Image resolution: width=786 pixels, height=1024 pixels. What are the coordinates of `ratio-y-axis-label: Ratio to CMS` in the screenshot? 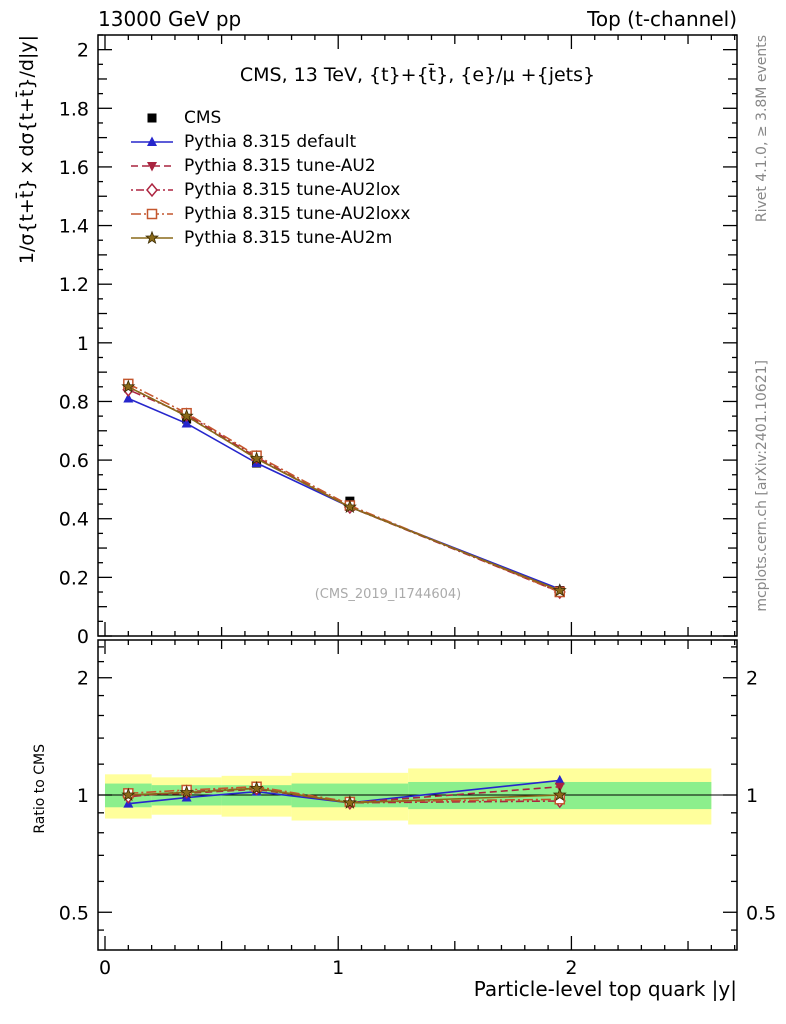 It's located at (40, 789).